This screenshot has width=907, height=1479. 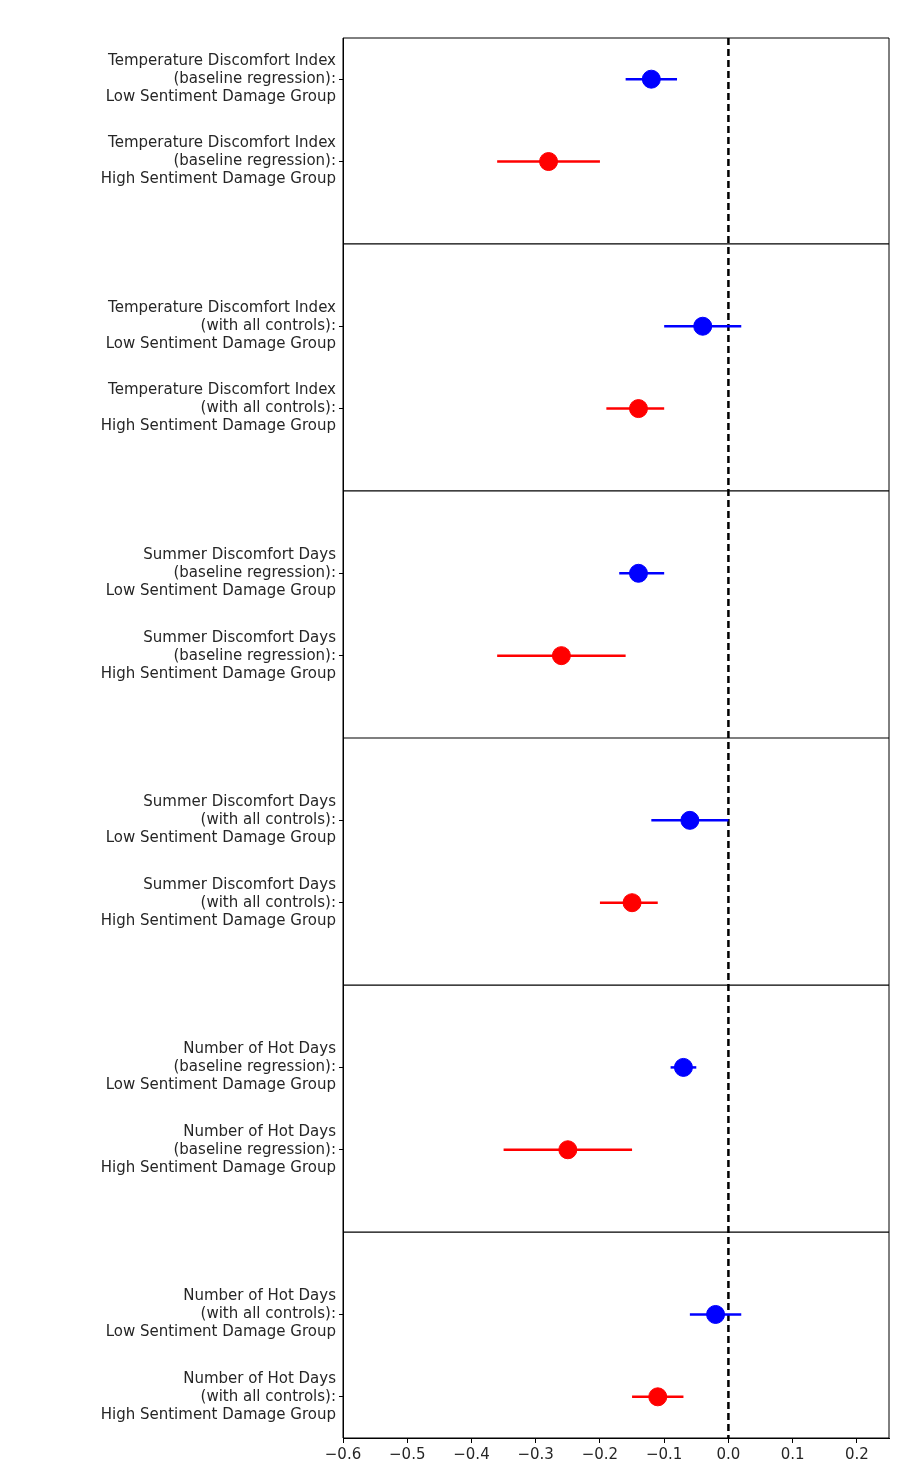 What do you see at coordinates (728, 1453) in the screenshot?
I see `x-tick-label: 0.0` at bounding box center [728, 1453].